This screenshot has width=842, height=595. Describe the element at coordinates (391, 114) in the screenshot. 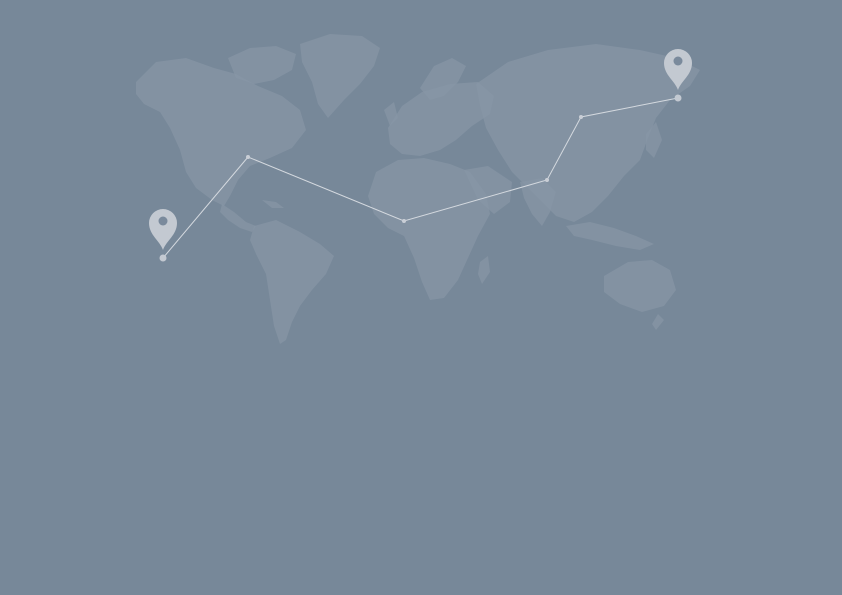

I see `continent-british-isles` at that location.